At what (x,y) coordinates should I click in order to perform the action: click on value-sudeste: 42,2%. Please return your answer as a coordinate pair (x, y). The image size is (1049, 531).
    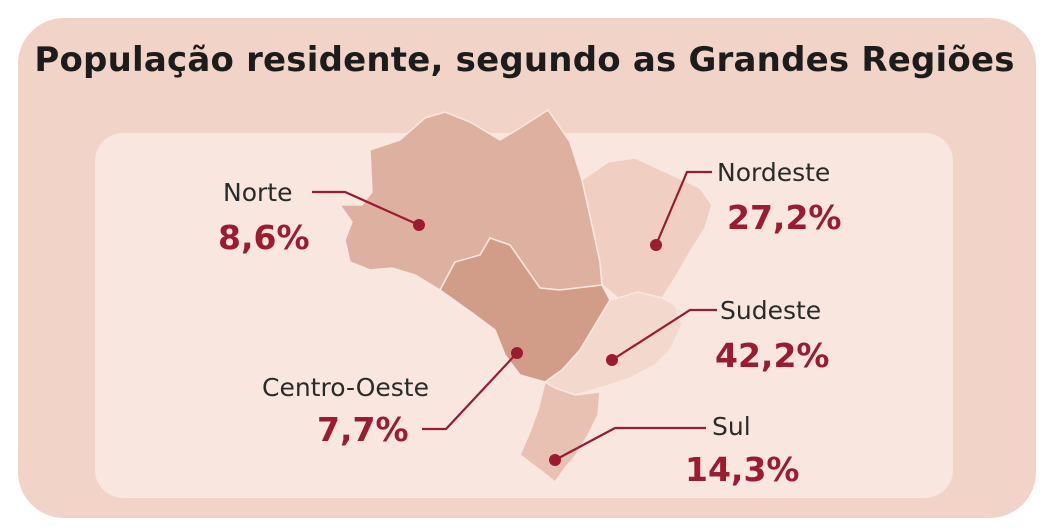
    Looking at the image, I should click on (772, 355).